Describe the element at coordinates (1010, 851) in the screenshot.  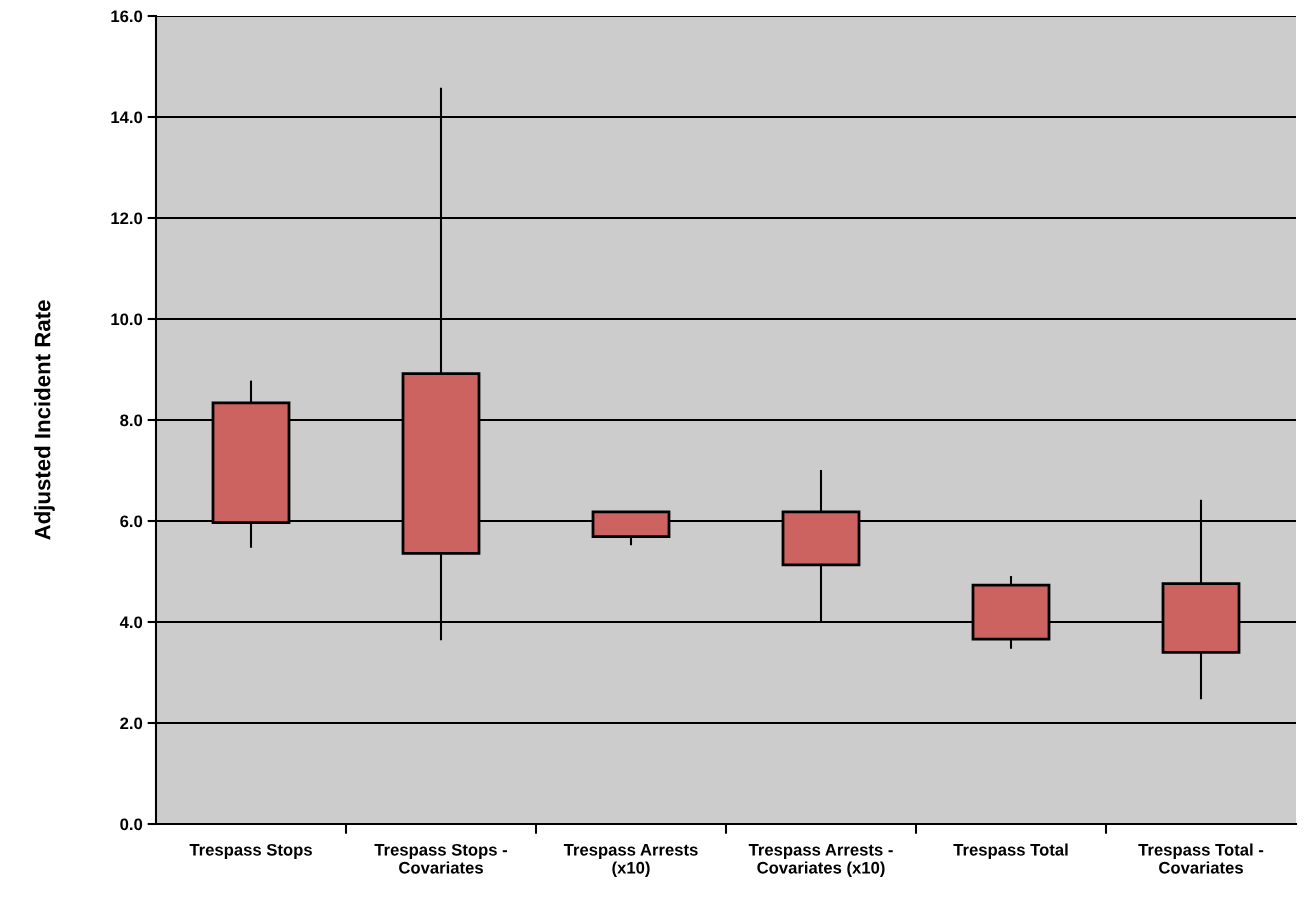
I see `x-tick-label: Trespass Total` at that location.